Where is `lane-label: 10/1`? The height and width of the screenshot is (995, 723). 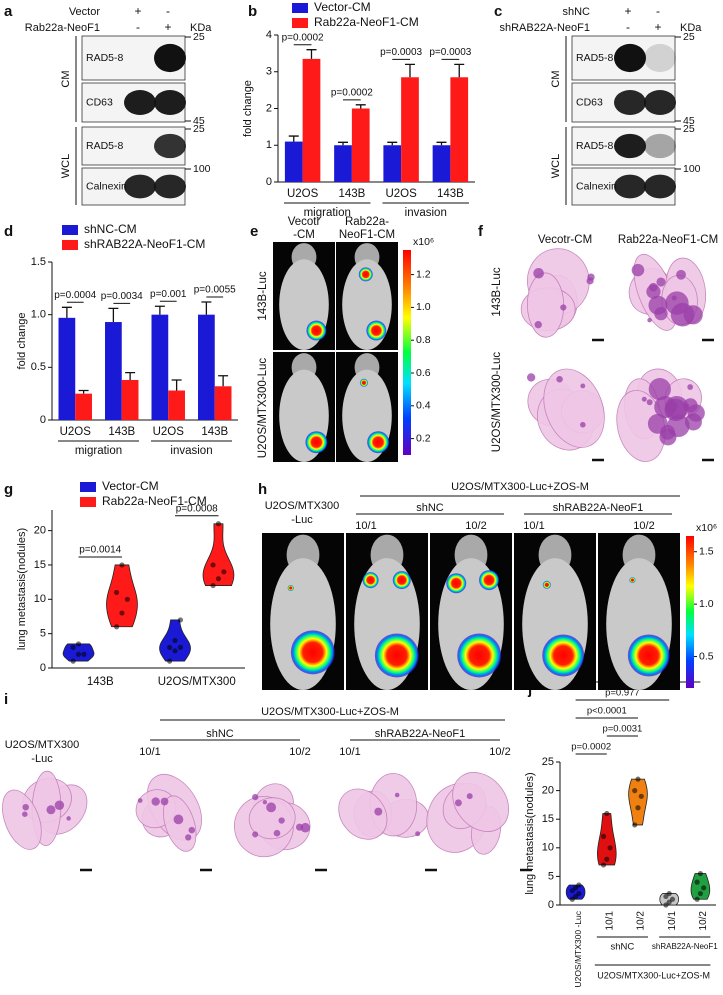
lane-label: 10/1 is located at coordinates (149, 752).